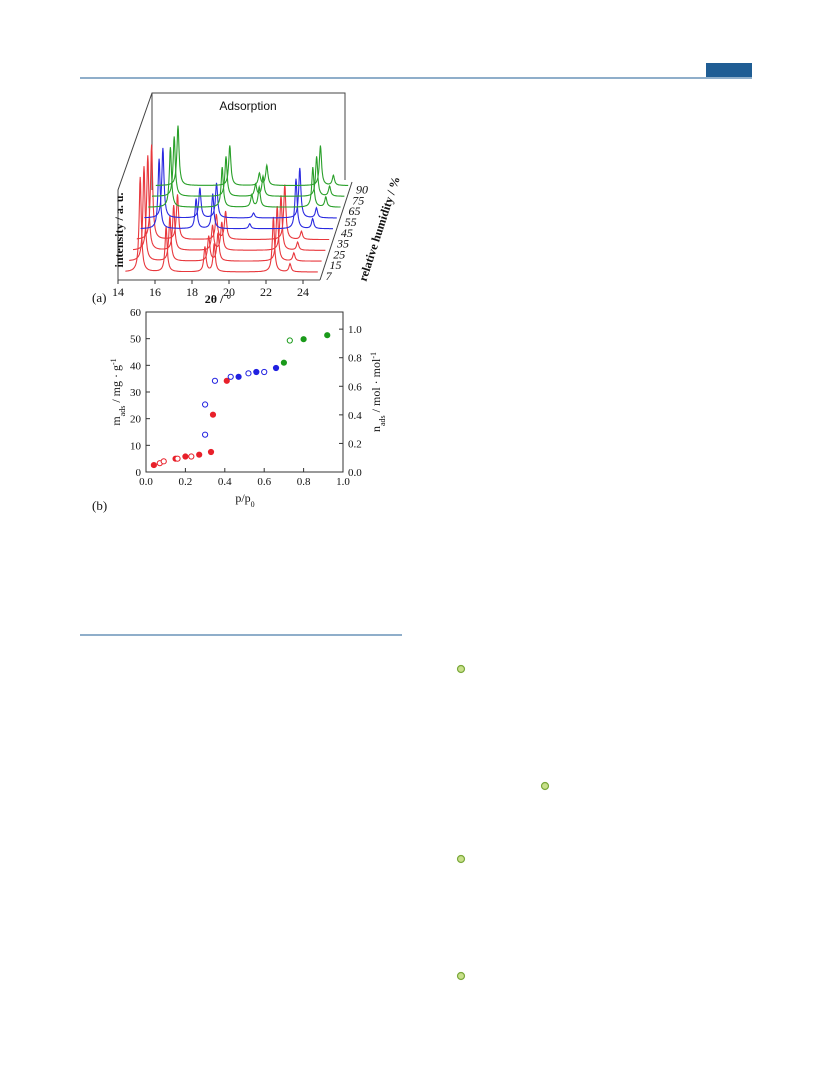 Image resolution: width=833 pixels, height=1091 pixels. What do you see at coordinates (336, 231) in the screenshot?
I see `z-axis` at bounding box center [336, 231].